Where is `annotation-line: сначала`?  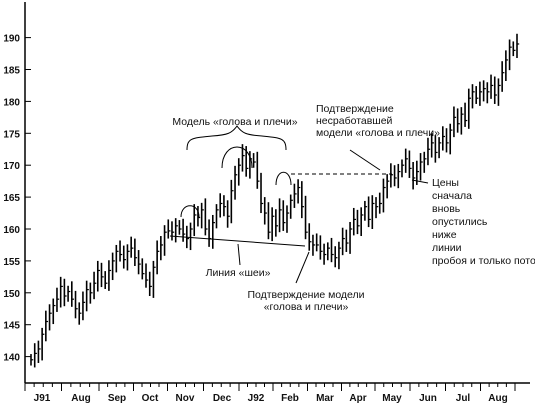 annotation-line: сначала is located at coordinates (452, 196).